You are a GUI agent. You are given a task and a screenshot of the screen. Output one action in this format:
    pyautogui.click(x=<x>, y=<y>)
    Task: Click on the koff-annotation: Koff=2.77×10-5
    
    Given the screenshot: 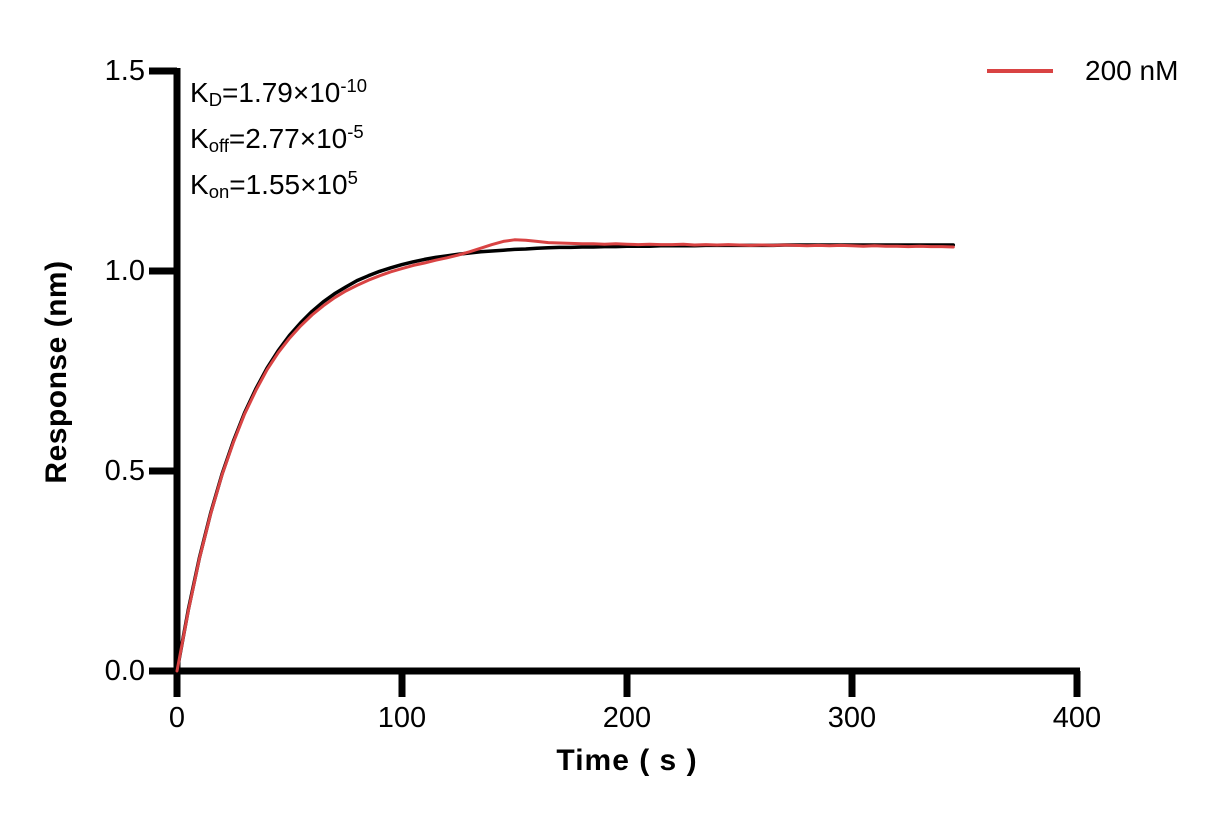 What is the action you would take?
    pyautogui.click(x=278, y=139)
    